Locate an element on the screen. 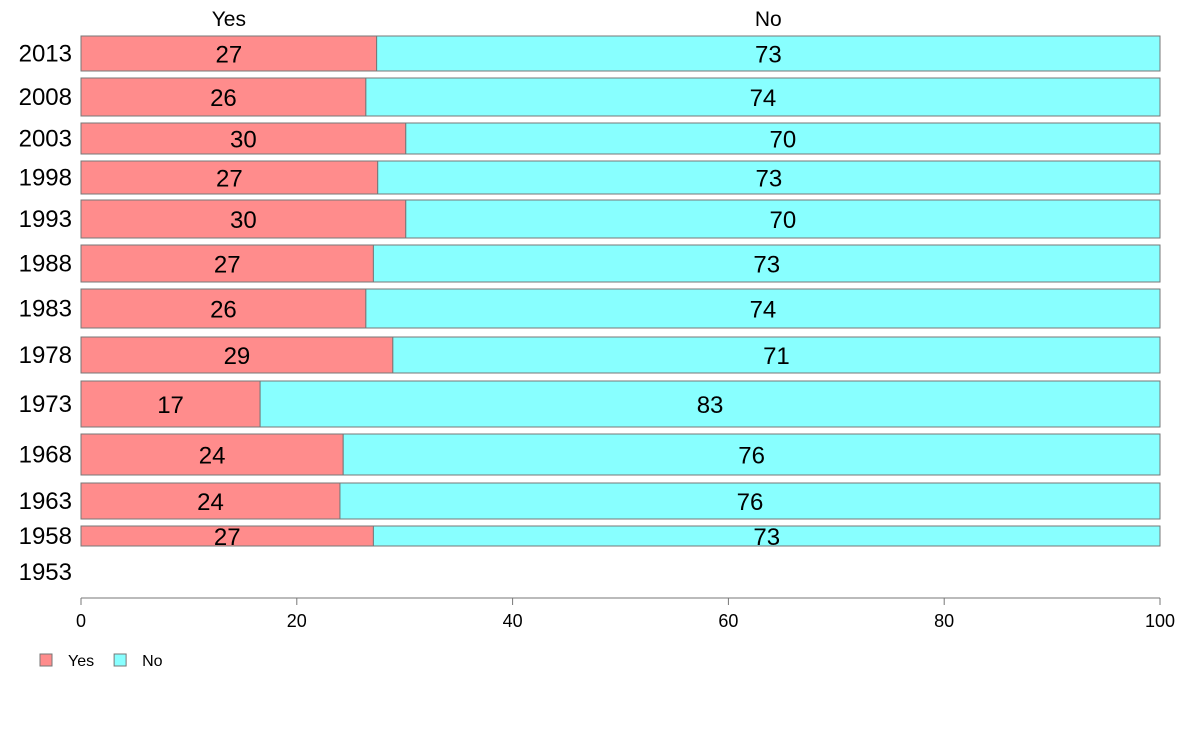 This screenshot has height=736, width=1188. bar-label-yes-1983: 26 is located at coordinates (223, 310).